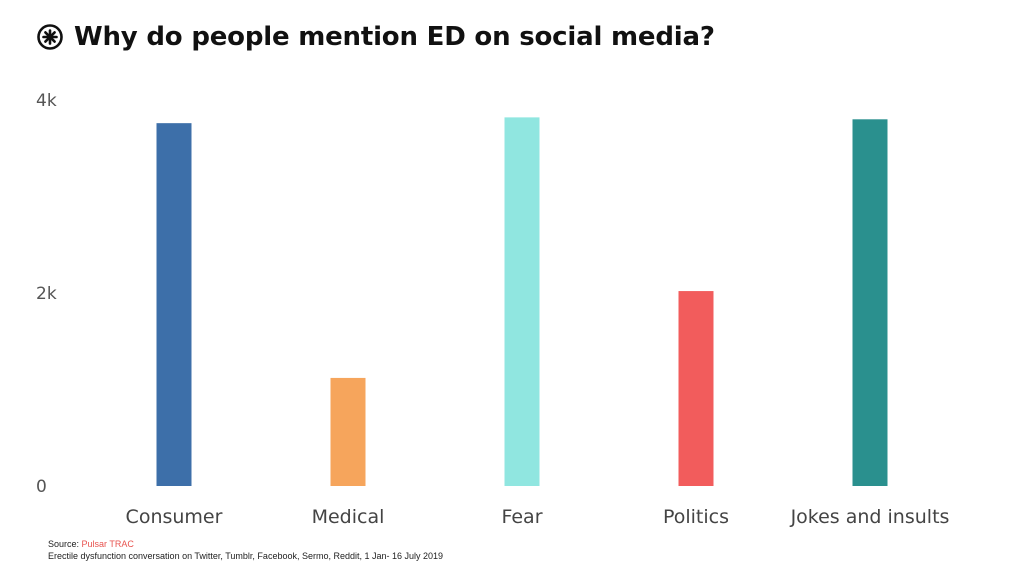 This screenshot has height=576, width=1024. Describe the element at coordinates (65, 544) in the screenshot. I see `source-prefix: Source:` at that location.